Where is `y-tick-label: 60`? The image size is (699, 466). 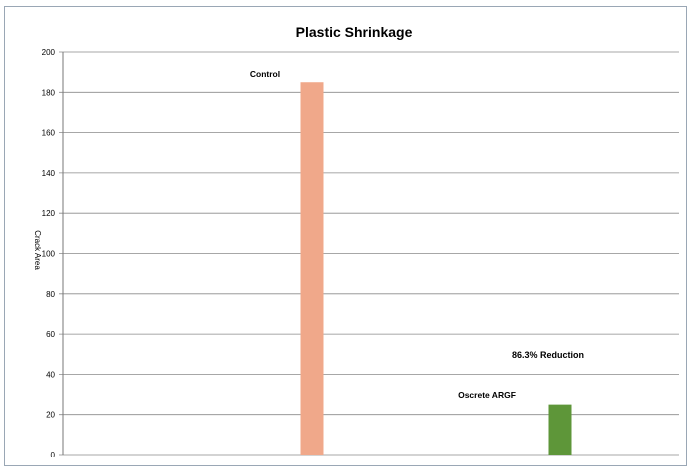 y-tick-label: 60 is located at coordinates (50, 334).